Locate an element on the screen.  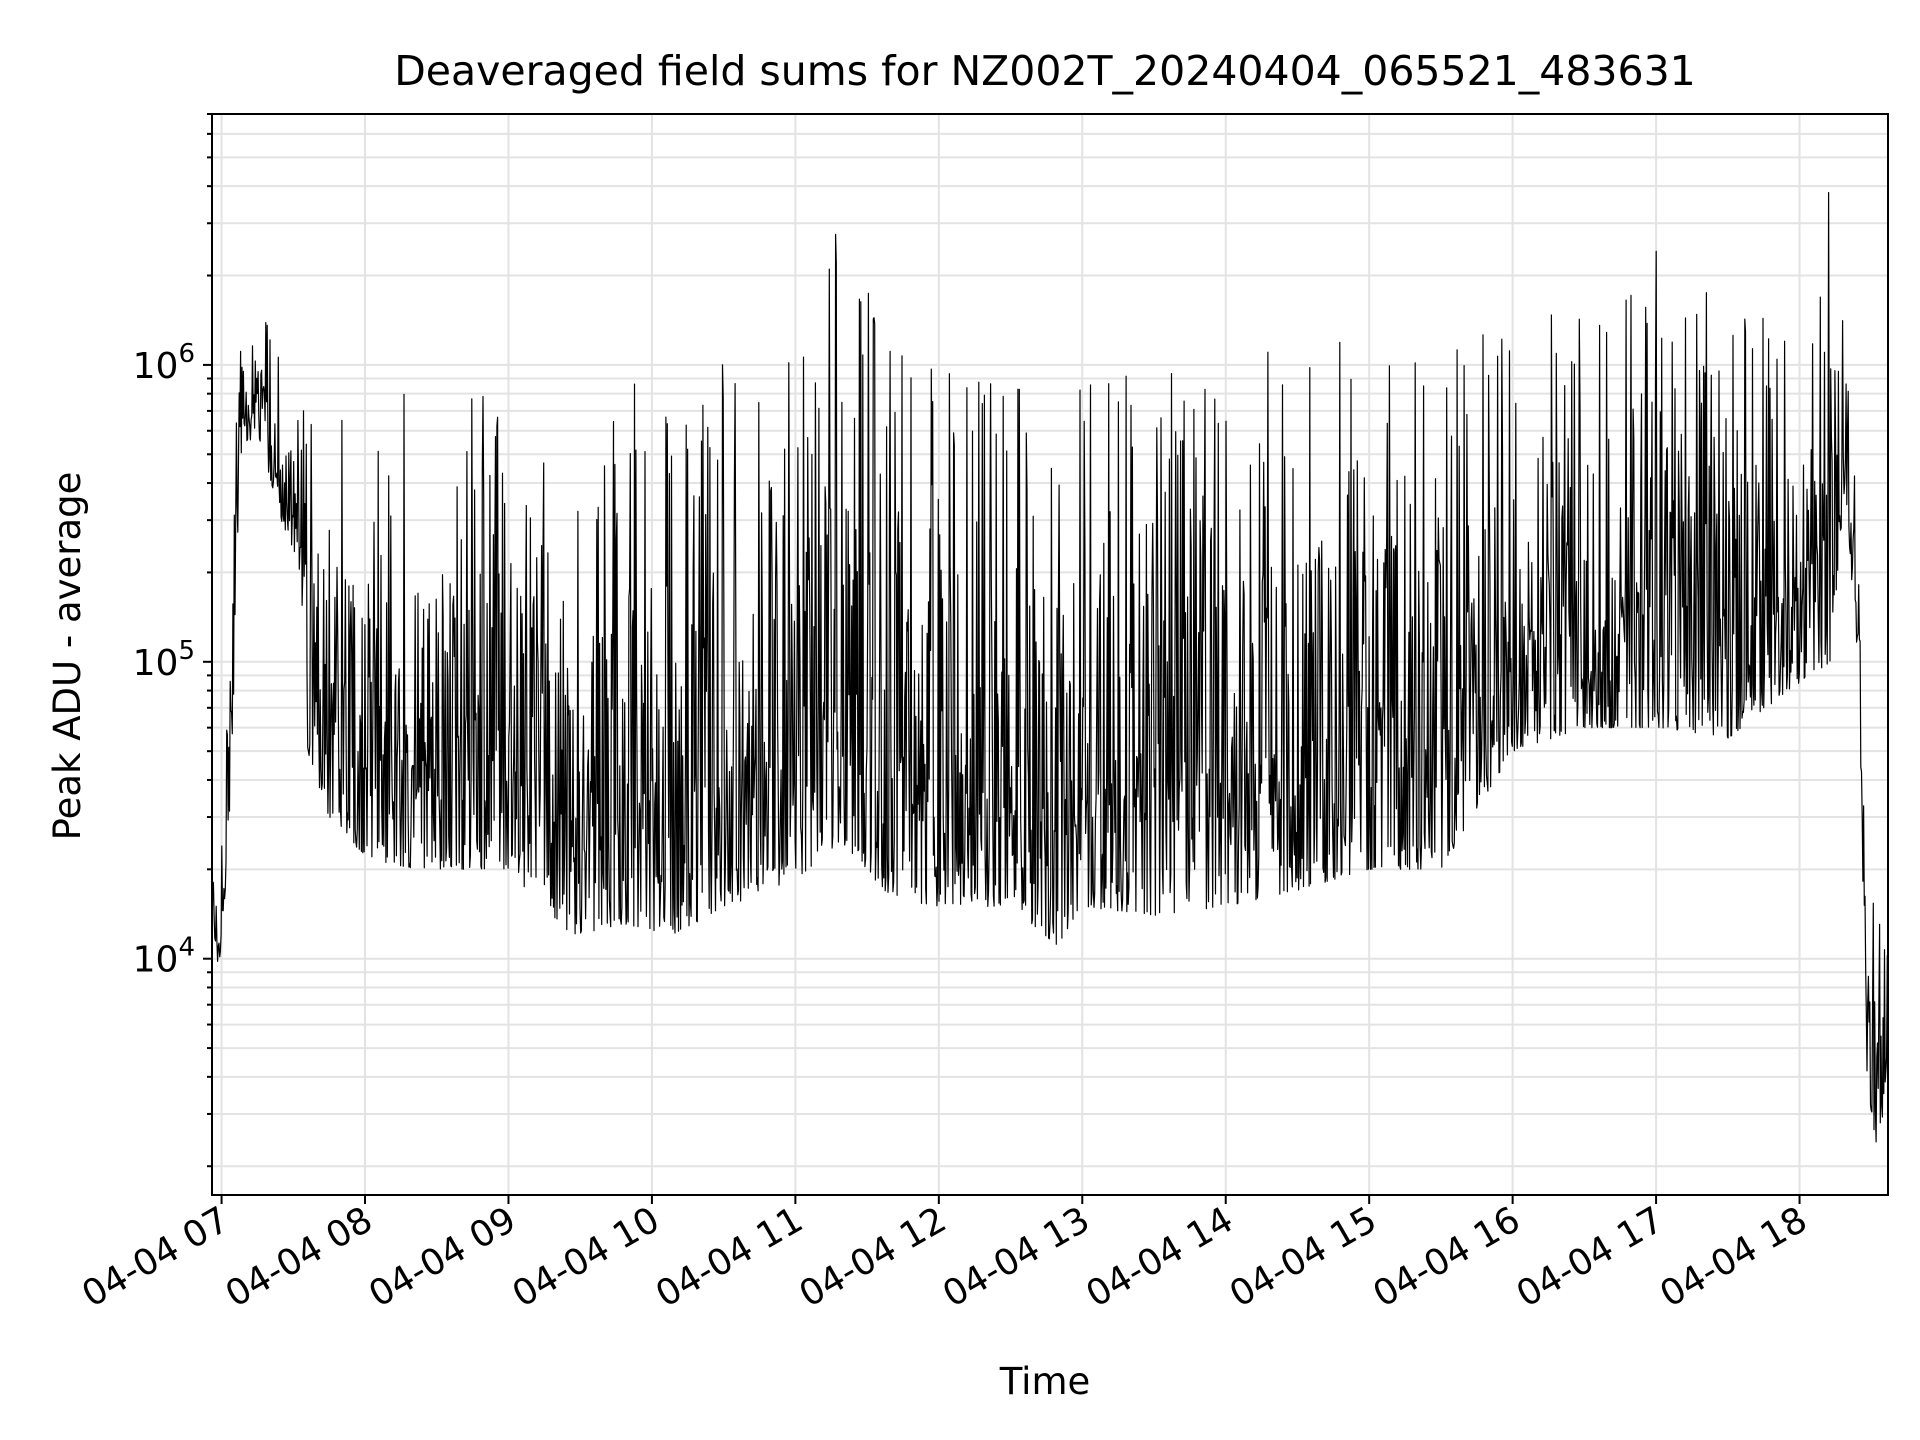
y-tick-label: 10⁵ is located at coordinates (164, 660).